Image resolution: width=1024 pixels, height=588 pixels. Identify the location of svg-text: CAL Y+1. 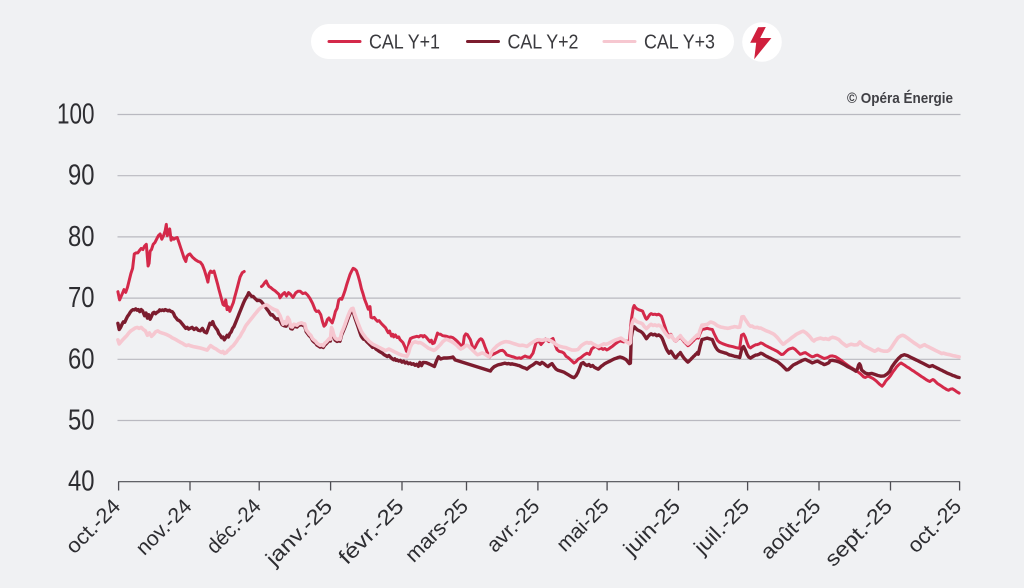
(404, 42).